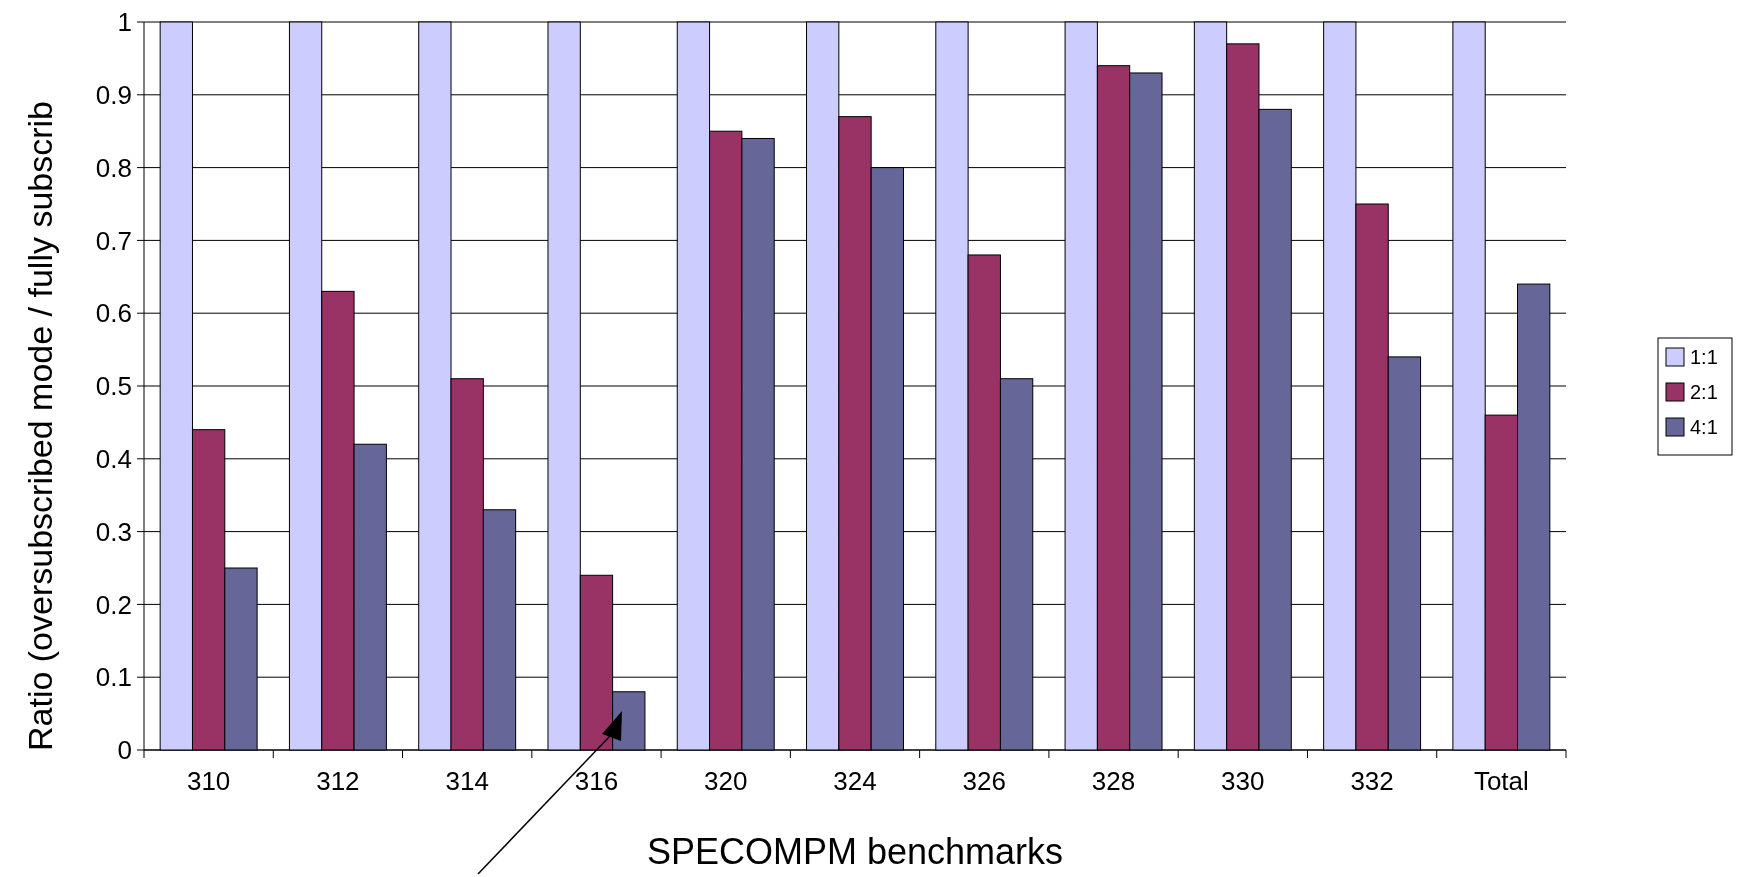 Image resolution: width=1742 pixels, height=877 pixels. What do you see at coordinates (113, 531) in the screenshot?
I see `y-tick-label: 0.3` at bounding box center [113, 531].